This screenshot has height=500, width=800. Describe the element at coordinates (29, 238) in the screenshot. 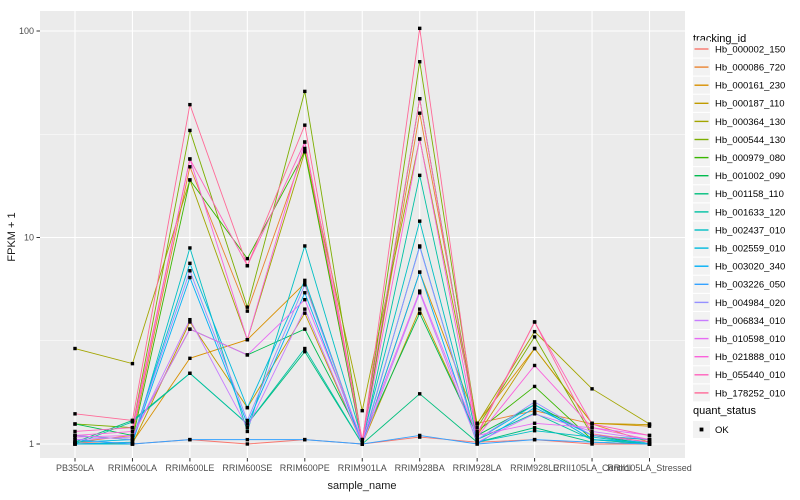

I see `y-tick-label: 10` at that location.